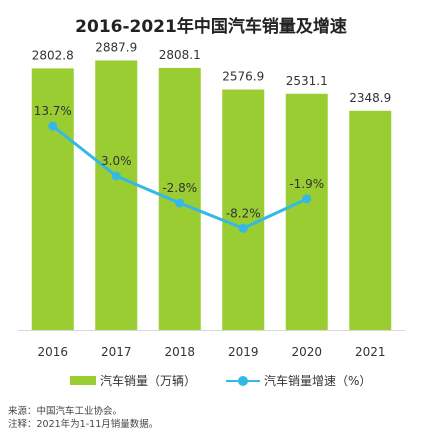 This screenshot has width=422, height=435. I want to click on legend-label-growth: 汽车销量增速（%）, so click(318, 381).